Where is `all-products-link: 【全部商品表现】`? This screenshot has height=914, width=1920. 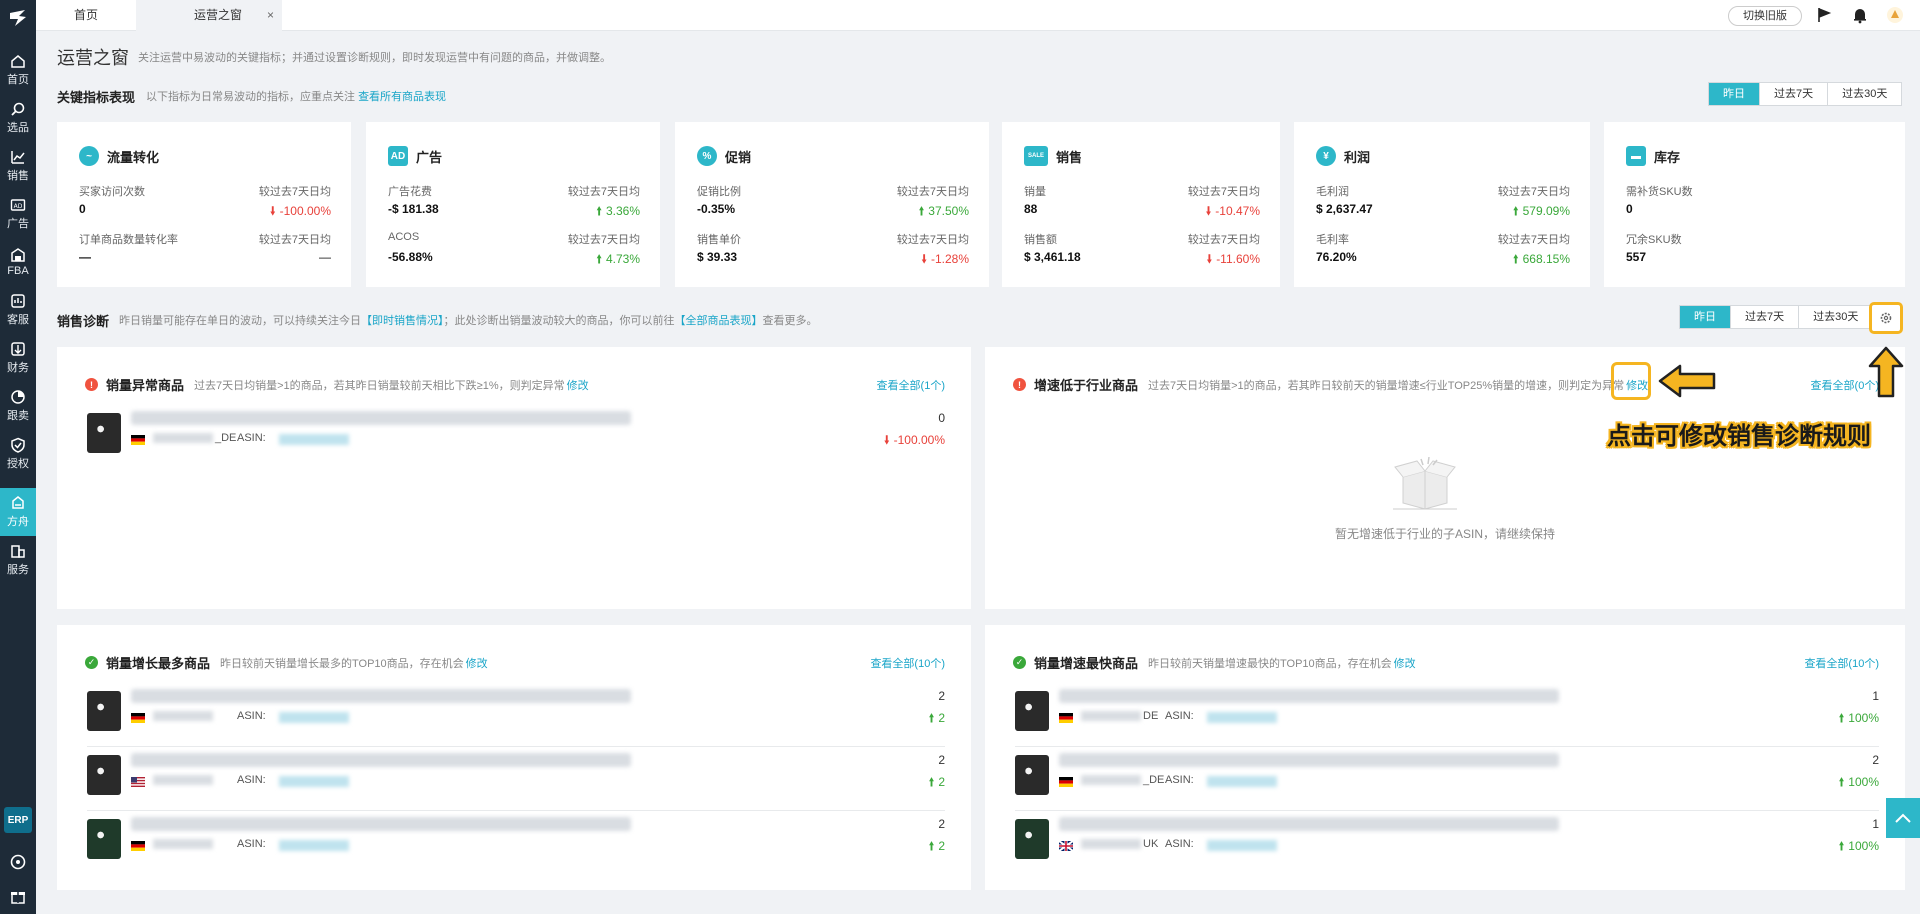 all-products-link: 【全部商品表现】 is located at coordinates (718, 321).